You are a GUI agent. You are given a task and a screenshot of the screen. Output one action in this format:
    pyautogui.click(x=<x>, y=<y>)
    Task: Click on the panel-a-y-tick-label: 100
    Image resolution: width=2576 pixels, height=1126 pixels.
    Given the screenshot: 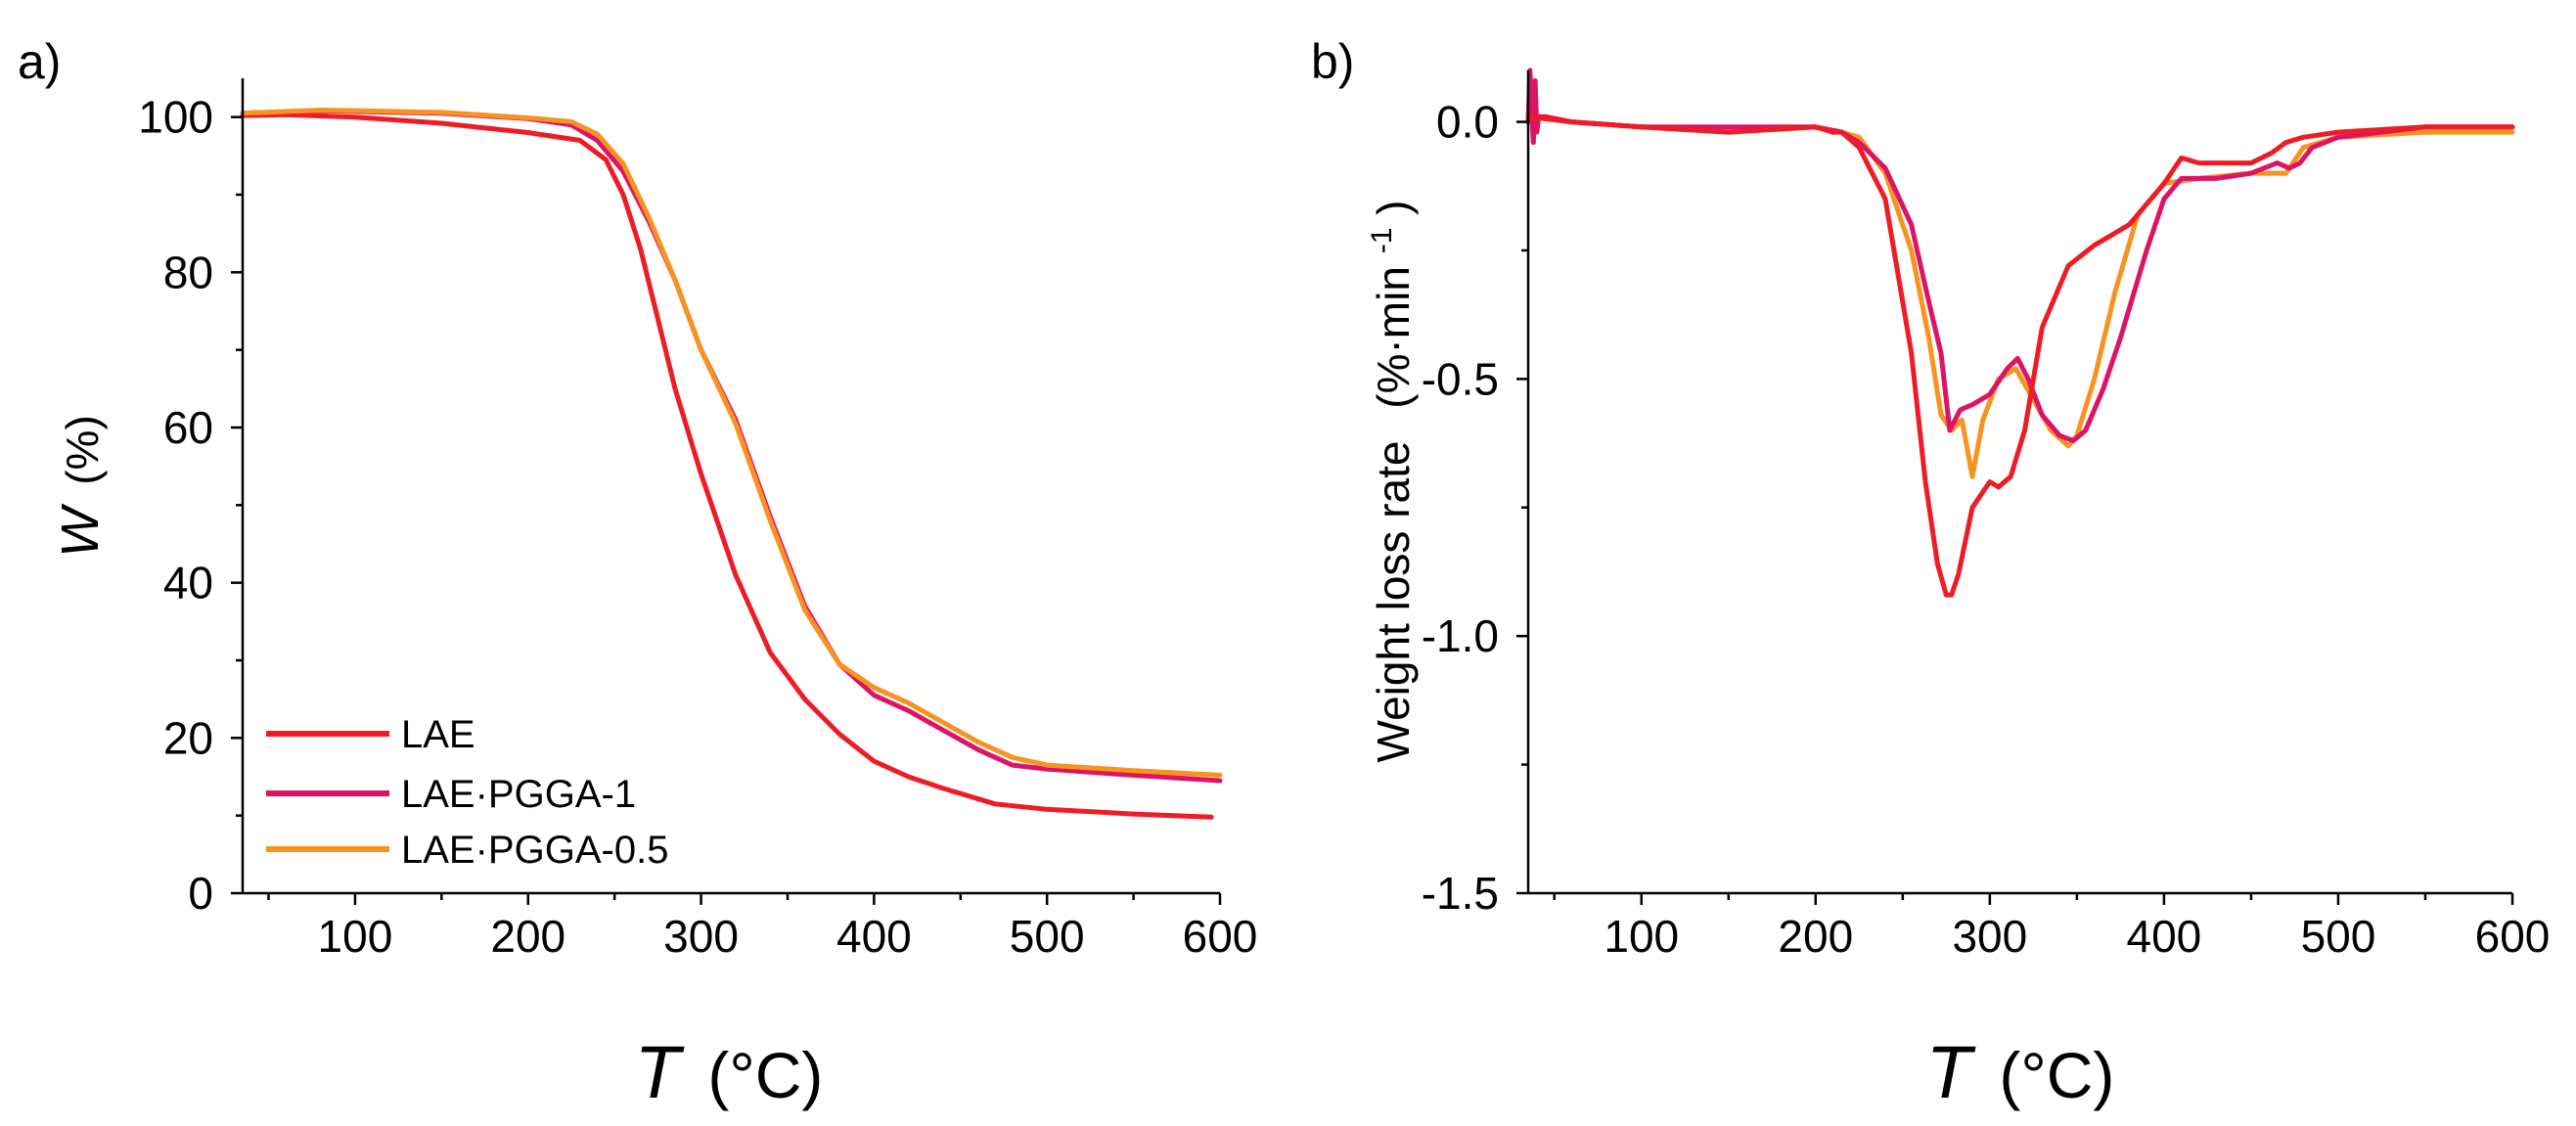 What is the action you would take?
    pyautogui.click(x=175, y=117)
    